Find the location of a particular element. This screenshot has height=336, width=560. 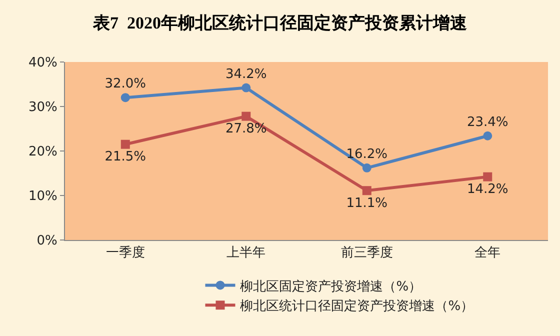

data-label: 16.2% is located at coordinates (367, 154).